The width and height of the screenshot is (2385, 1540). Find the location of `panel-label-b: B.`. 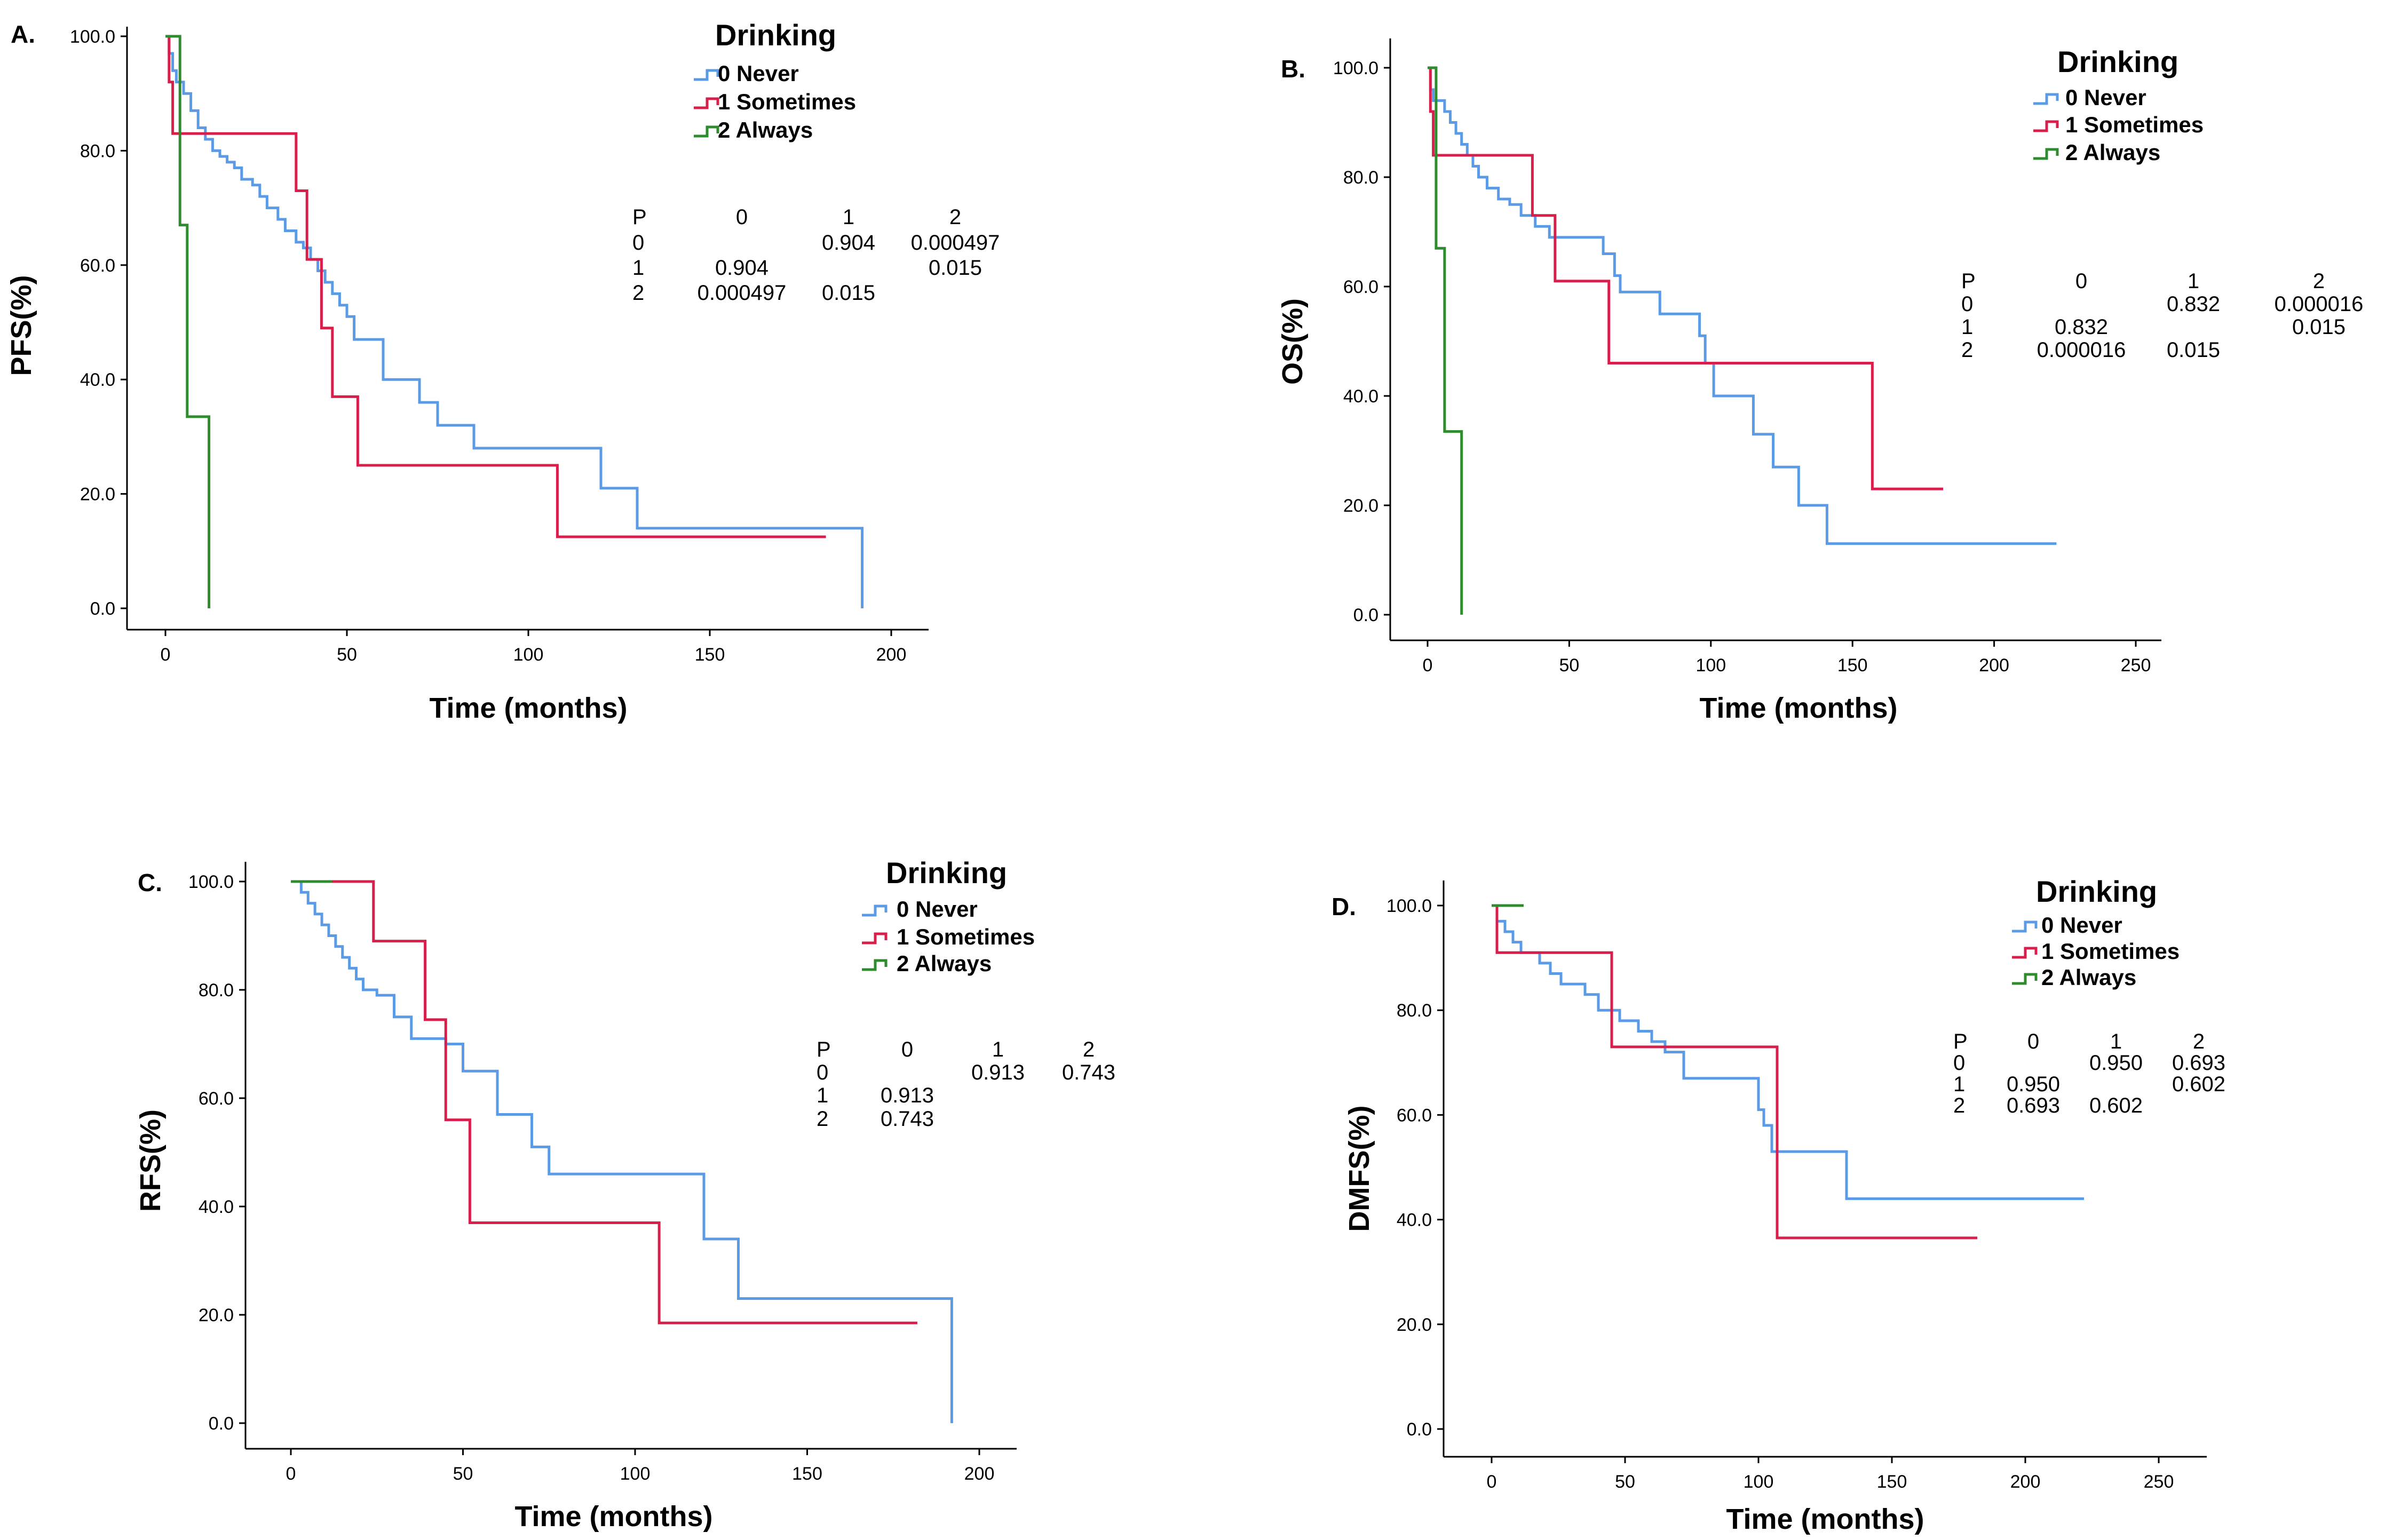

panel-label-b: B. is located at coordinates (1293, 69).